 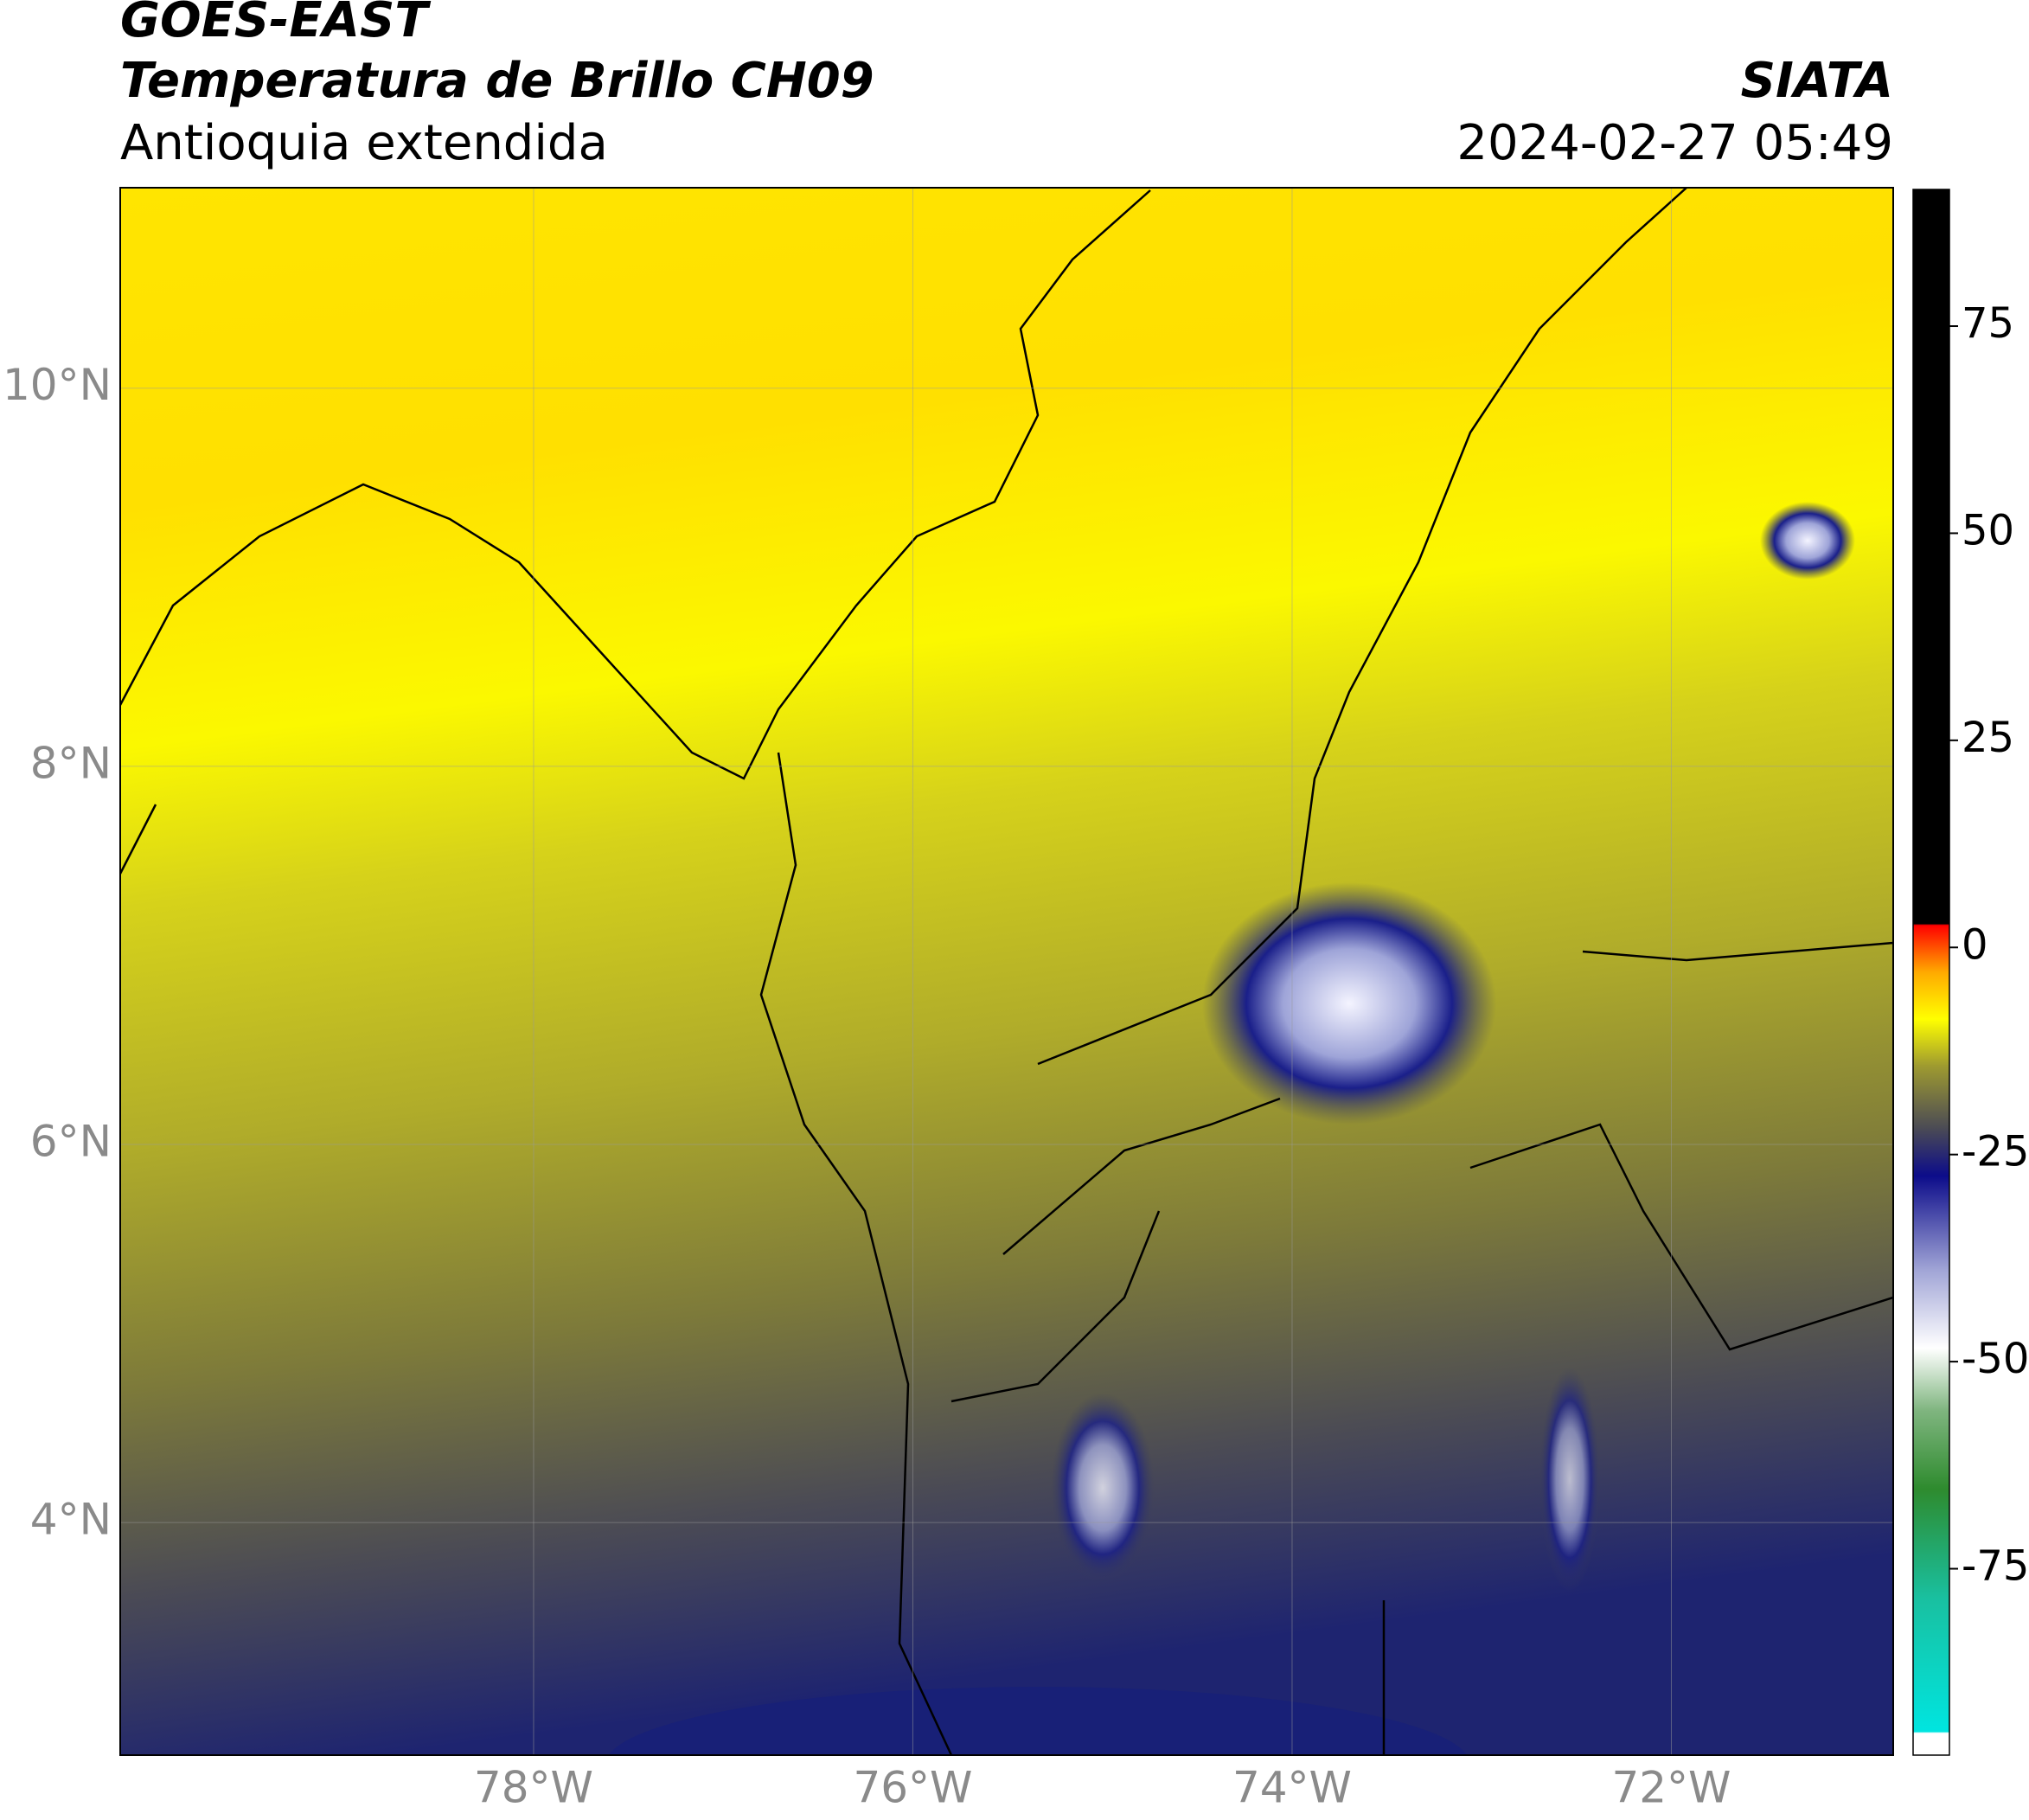 What do you see at coordinates (497, 81) in the screenshot?
I see `product: Temperatura de Brillo CH09` at bounding box center [497, 81].